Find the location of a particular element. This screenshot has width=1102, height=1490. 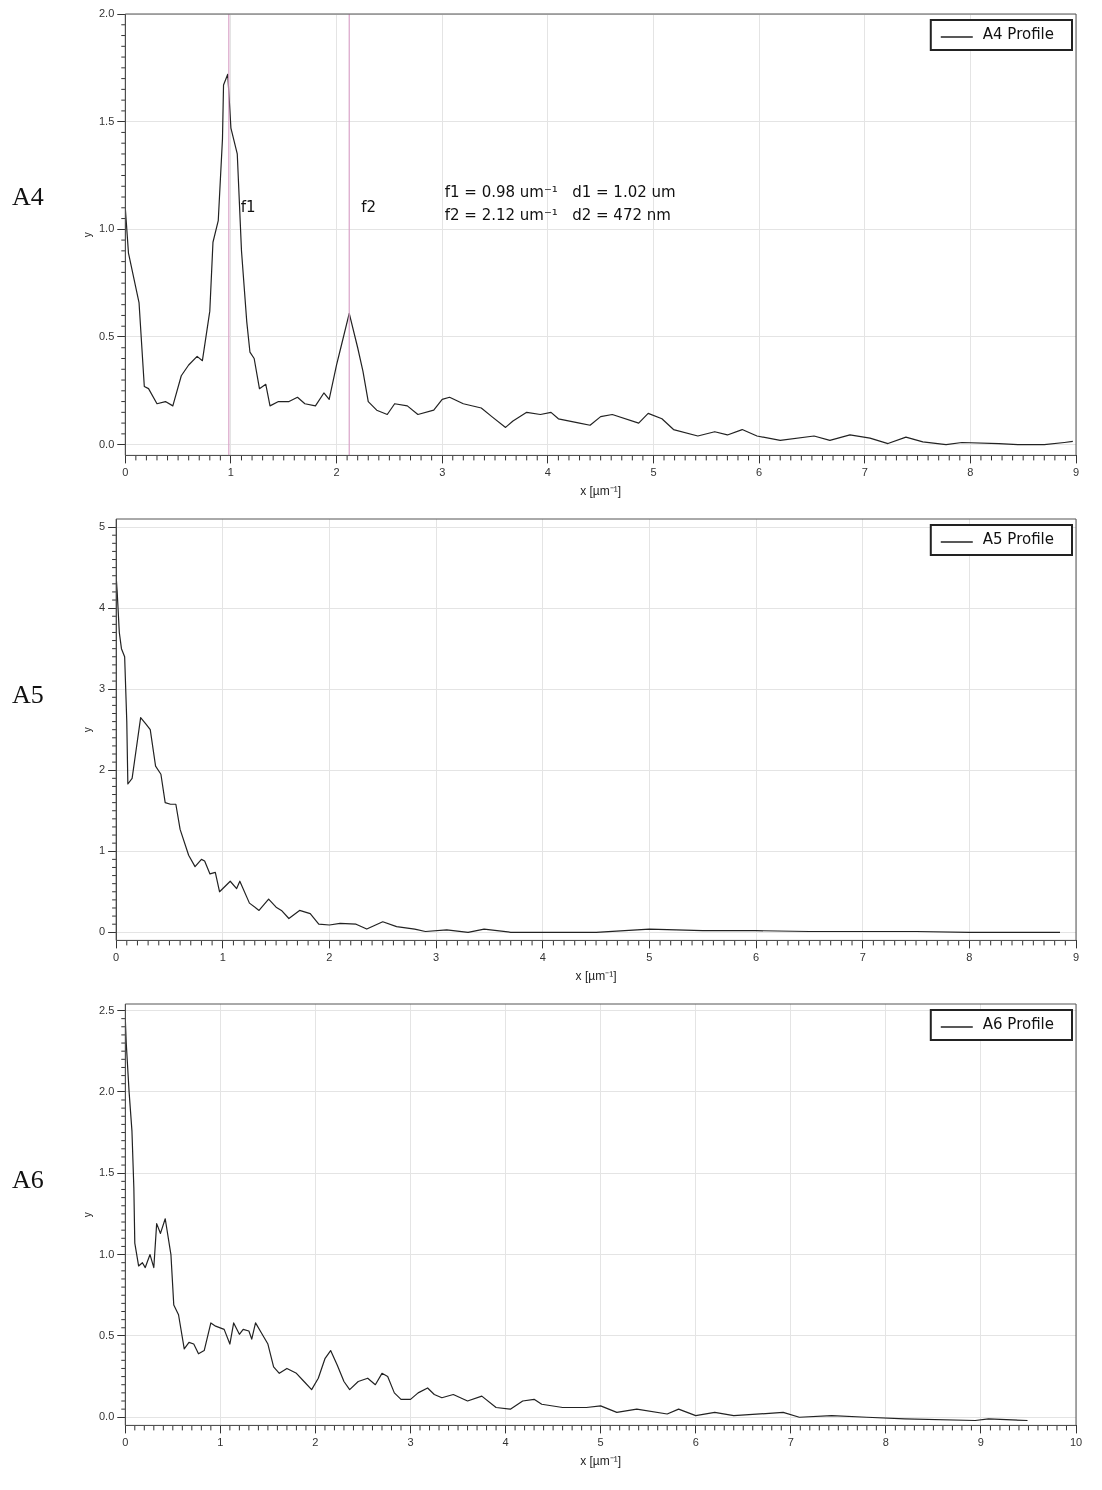

ref-line-label: f2 is located at coordinates (369, 207).